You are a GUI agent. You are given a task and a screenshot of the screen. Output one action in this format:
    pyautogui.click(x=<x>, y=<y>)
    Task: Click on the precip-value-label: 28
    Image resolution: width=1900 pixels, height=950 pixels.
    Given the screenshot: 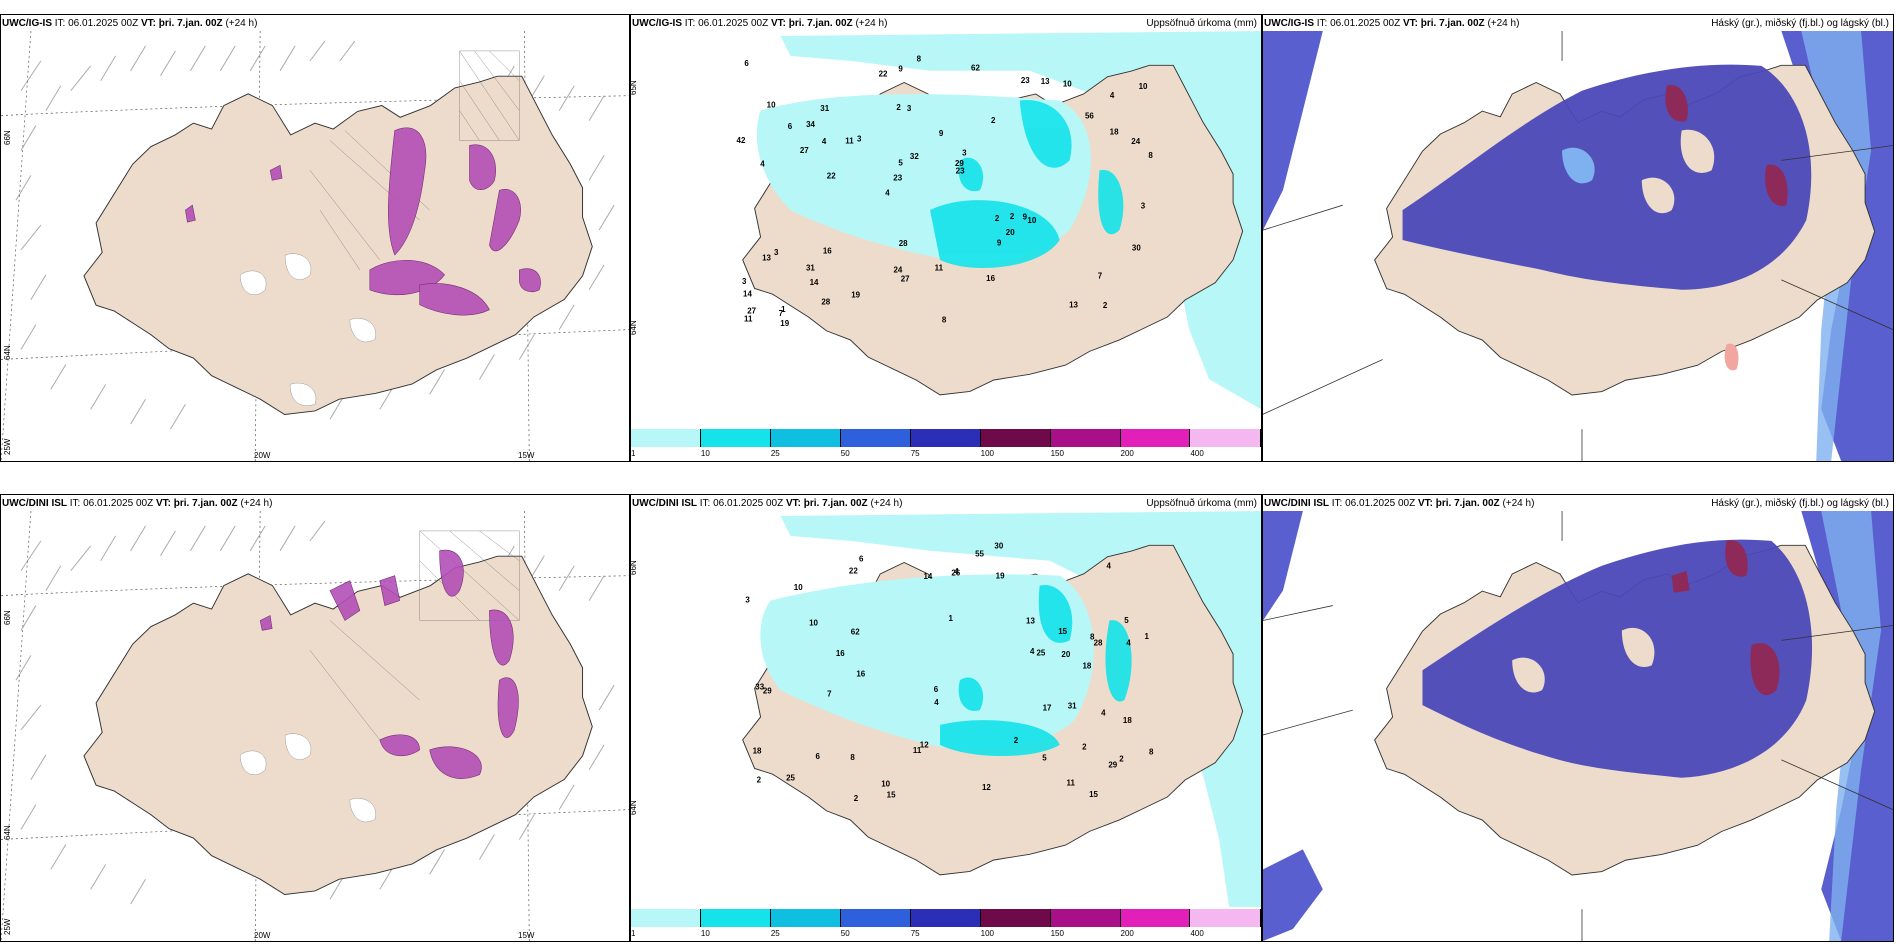 What is the action you would take?
    pyautogui.click(x=903, y=243)
    